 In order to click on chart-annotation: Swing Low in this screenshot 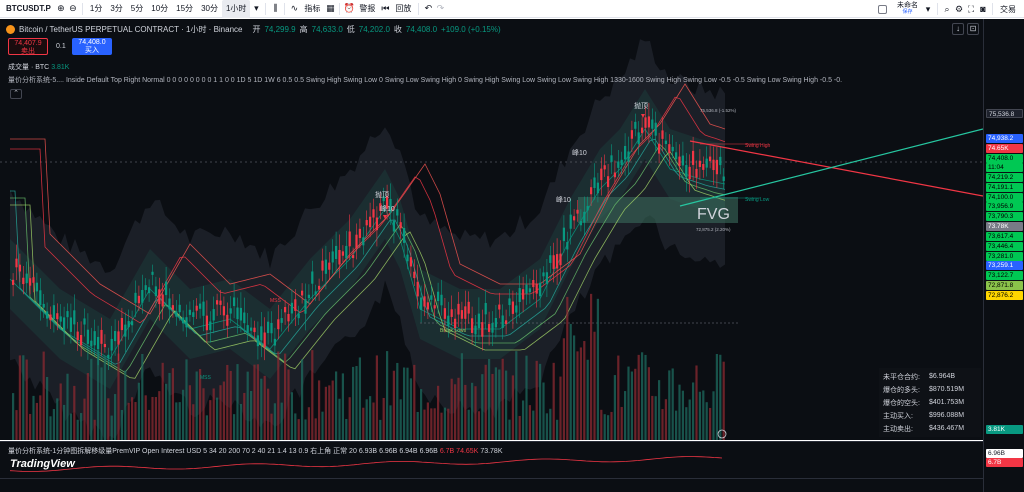, I will do `click(757, 200)`.